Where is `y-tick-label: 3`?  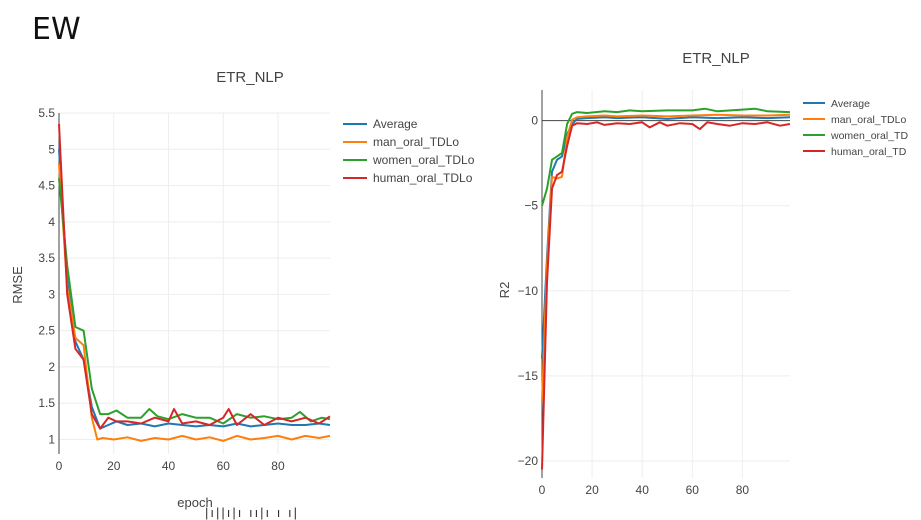 y-tick-label: 3 is located at coordinates (51, 294).